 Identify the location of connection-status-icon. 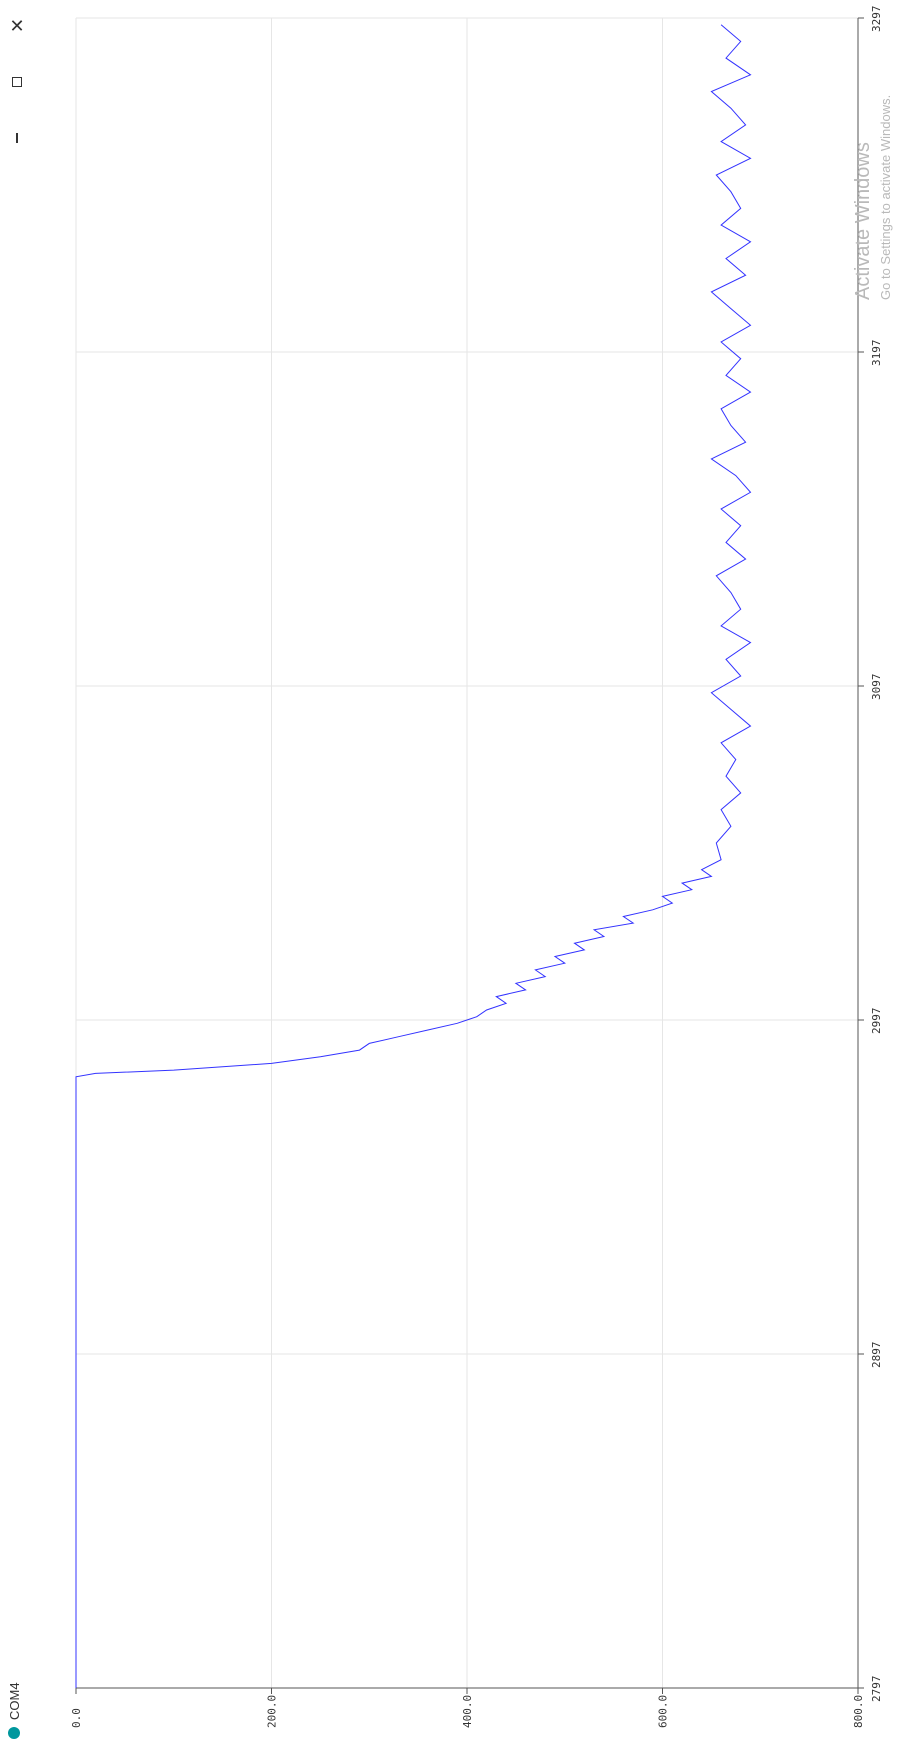
(14, 1733).